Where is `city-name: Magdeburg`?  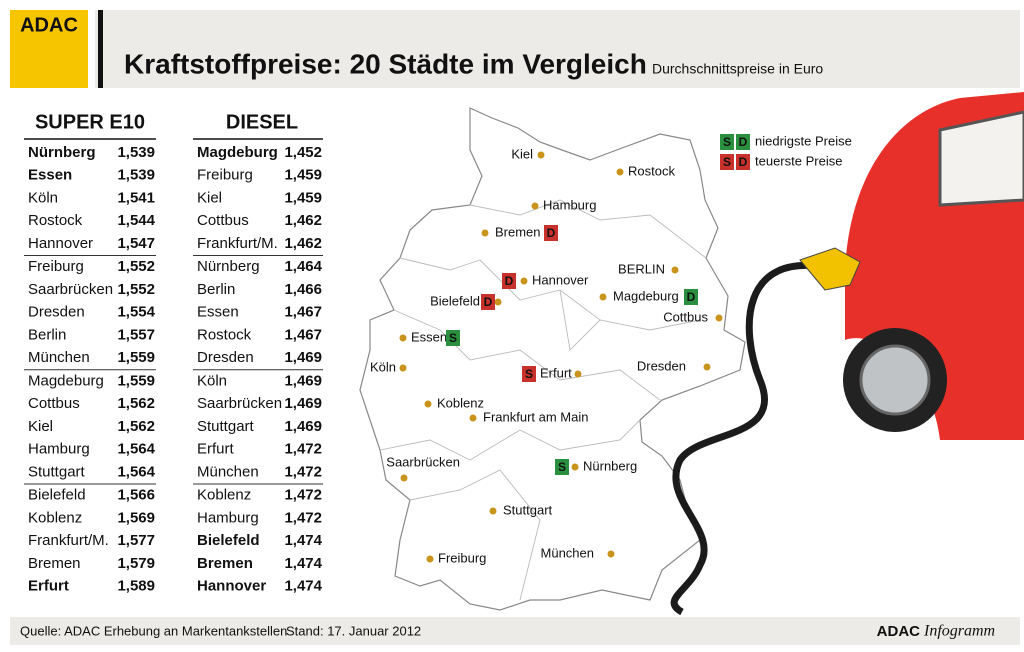 city-name: Magdeburg is located at coordinates (237, 152).